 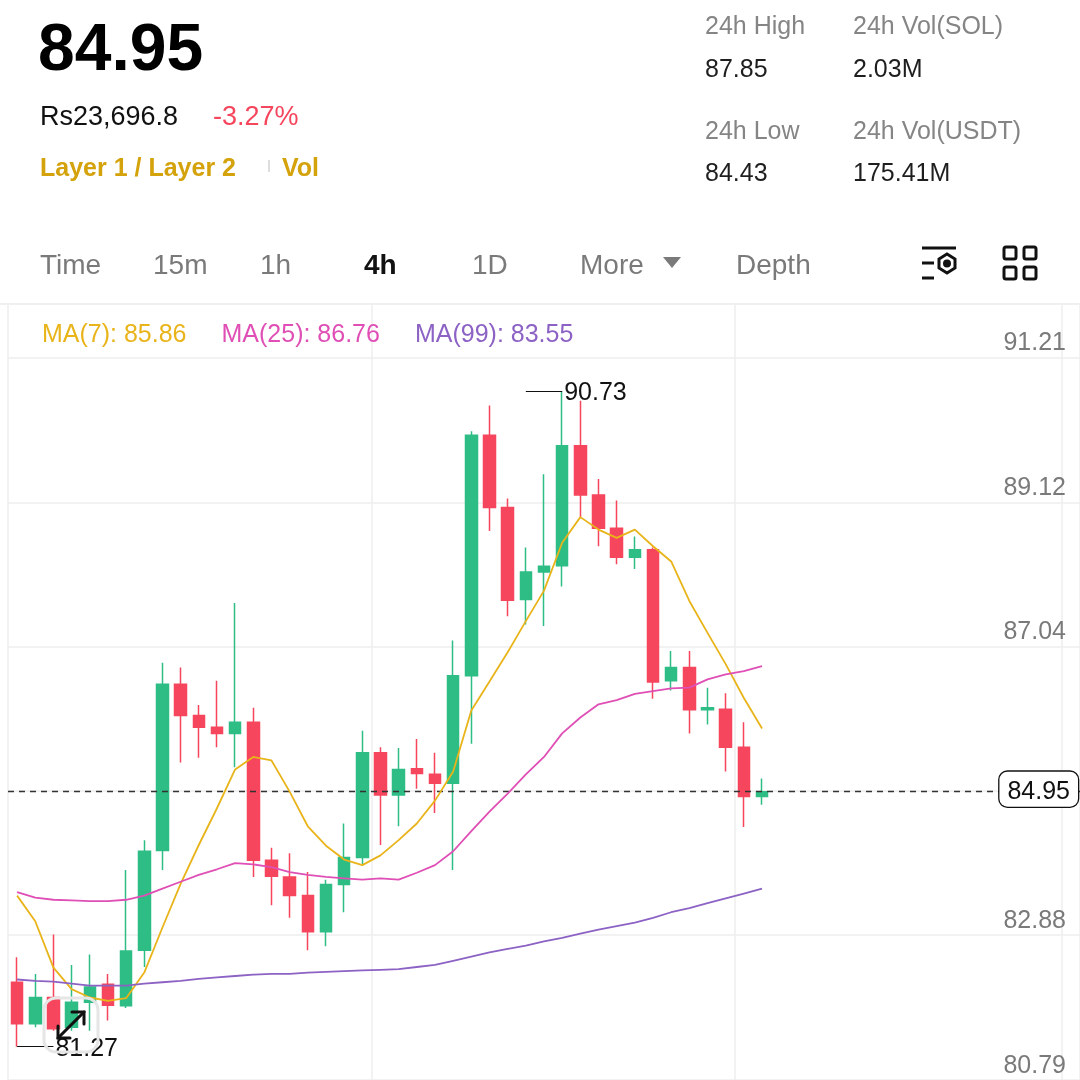 What do you see at coordinates (256, 116) in the screenshot?
I see `text: -3.27%` at bounding box center [256, 116].